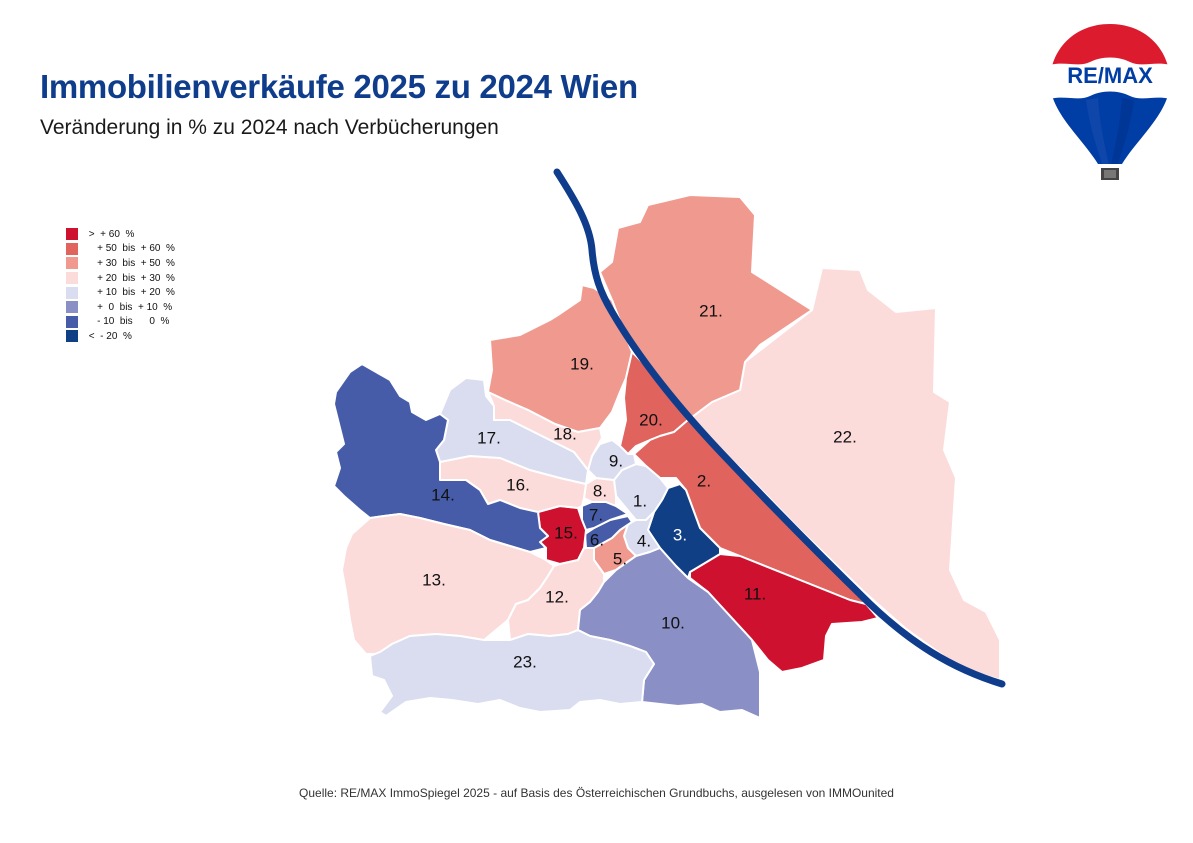 Image resolution: width=1193 pixels, height=843 pixels. I want to click on district-label: 14., so click(443, 494).